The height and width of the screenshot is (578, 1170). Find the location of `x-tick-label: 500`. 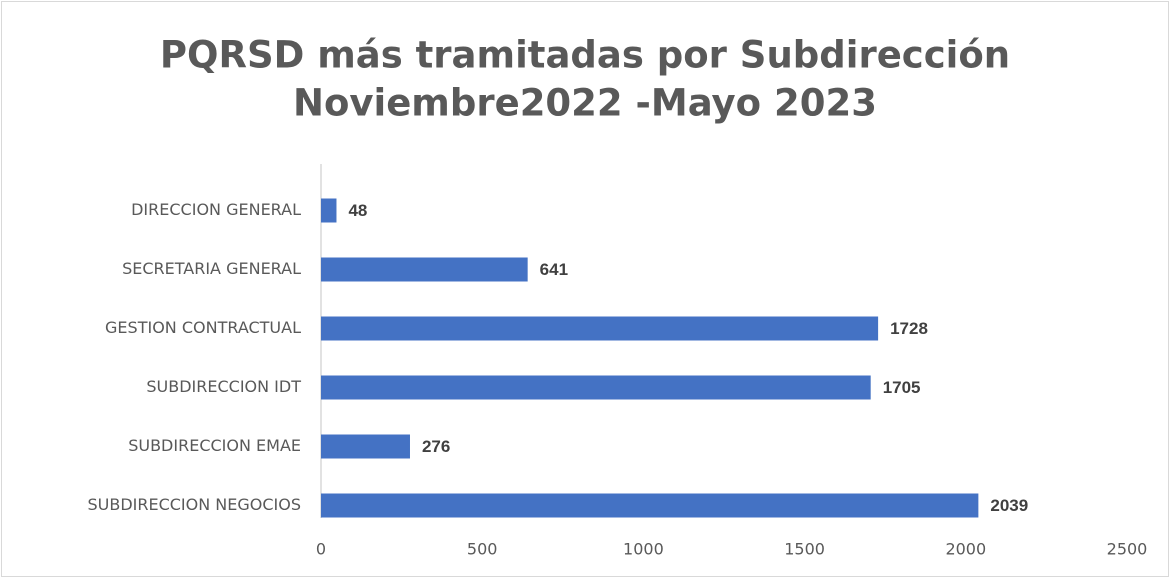

x-tick-label: 500 is located at coordinates (482, 549).